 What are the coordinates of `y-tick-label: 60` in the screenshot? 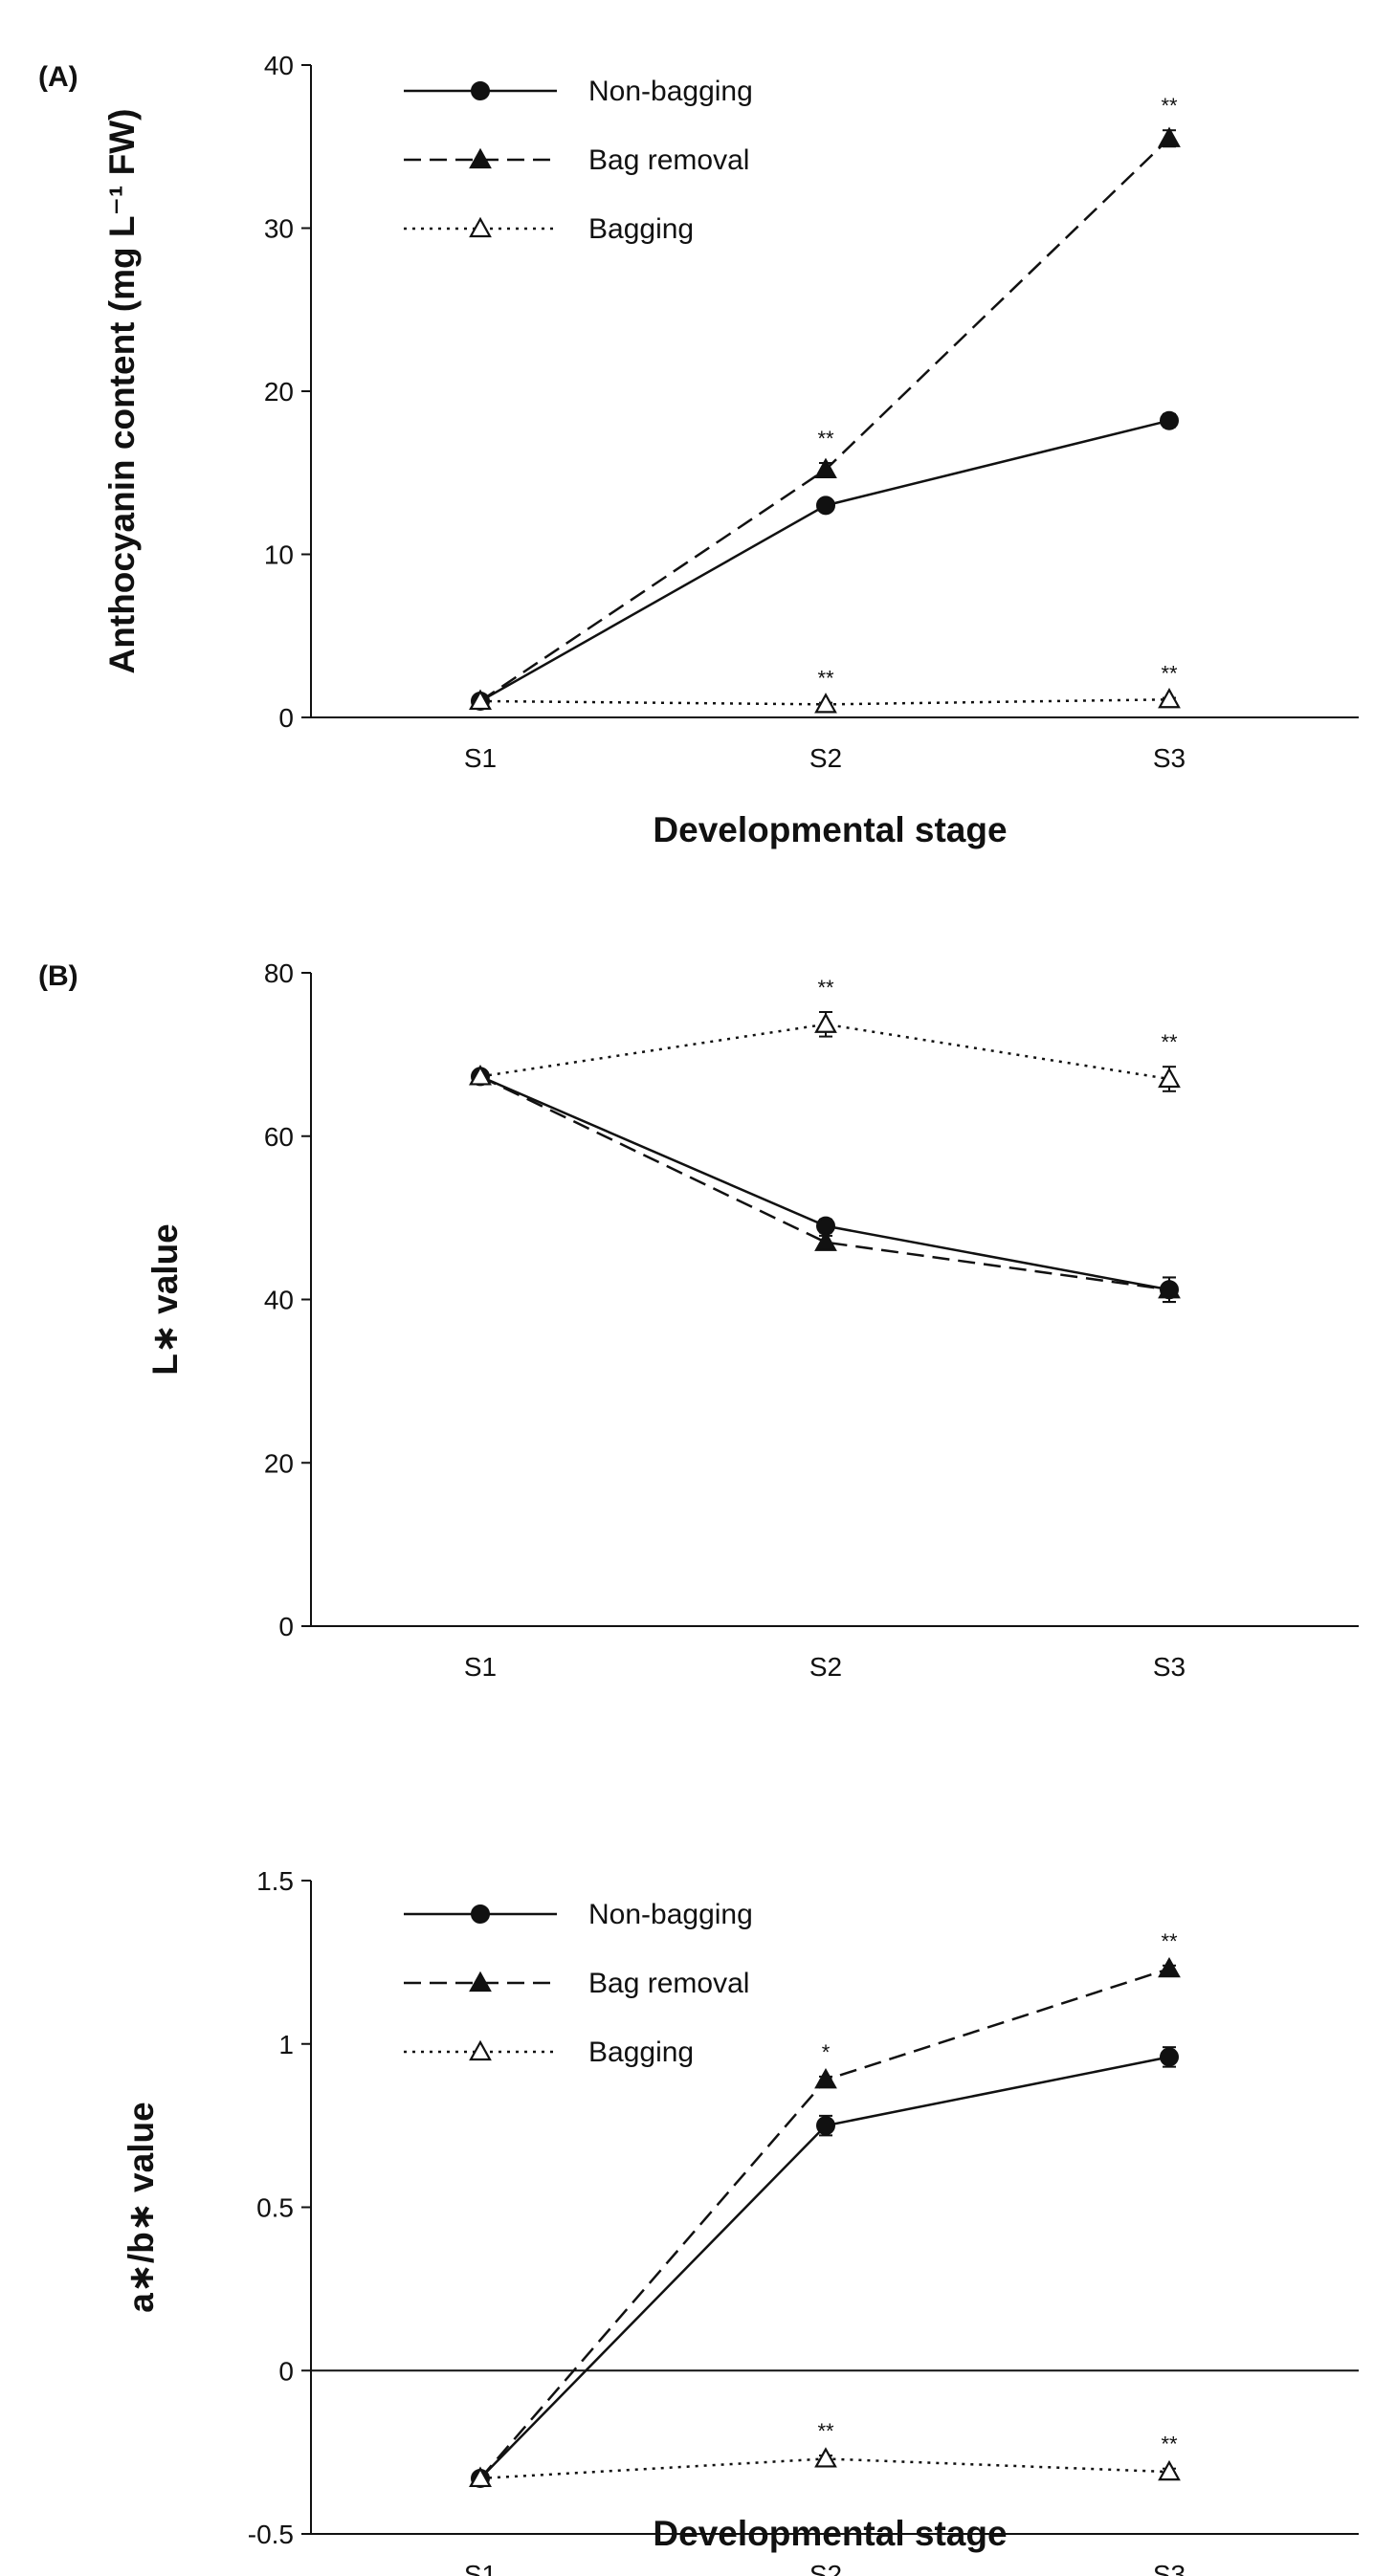 It's located at (279, 1137).